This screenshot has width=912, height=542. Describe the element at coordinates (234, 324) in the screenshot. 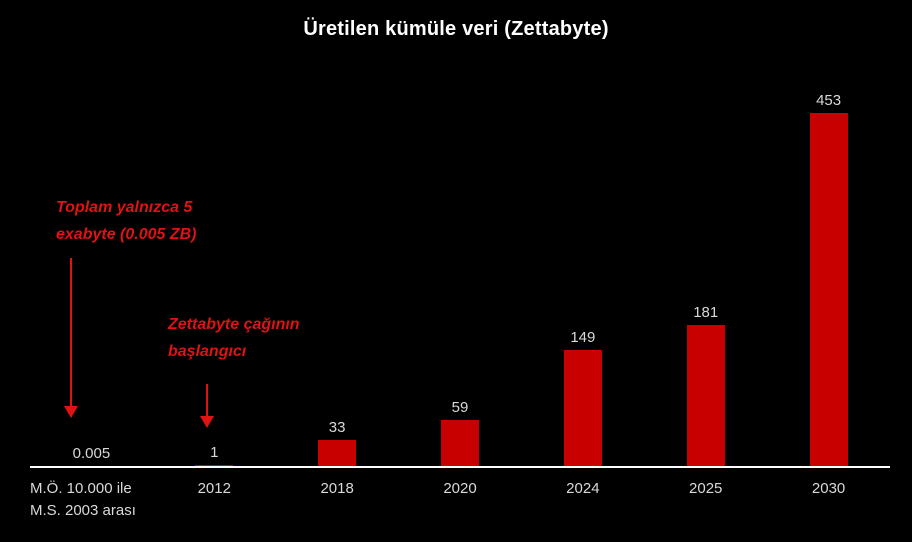

I see `annotation-zettabyte-line1: Zettabyte çağının` at that location.